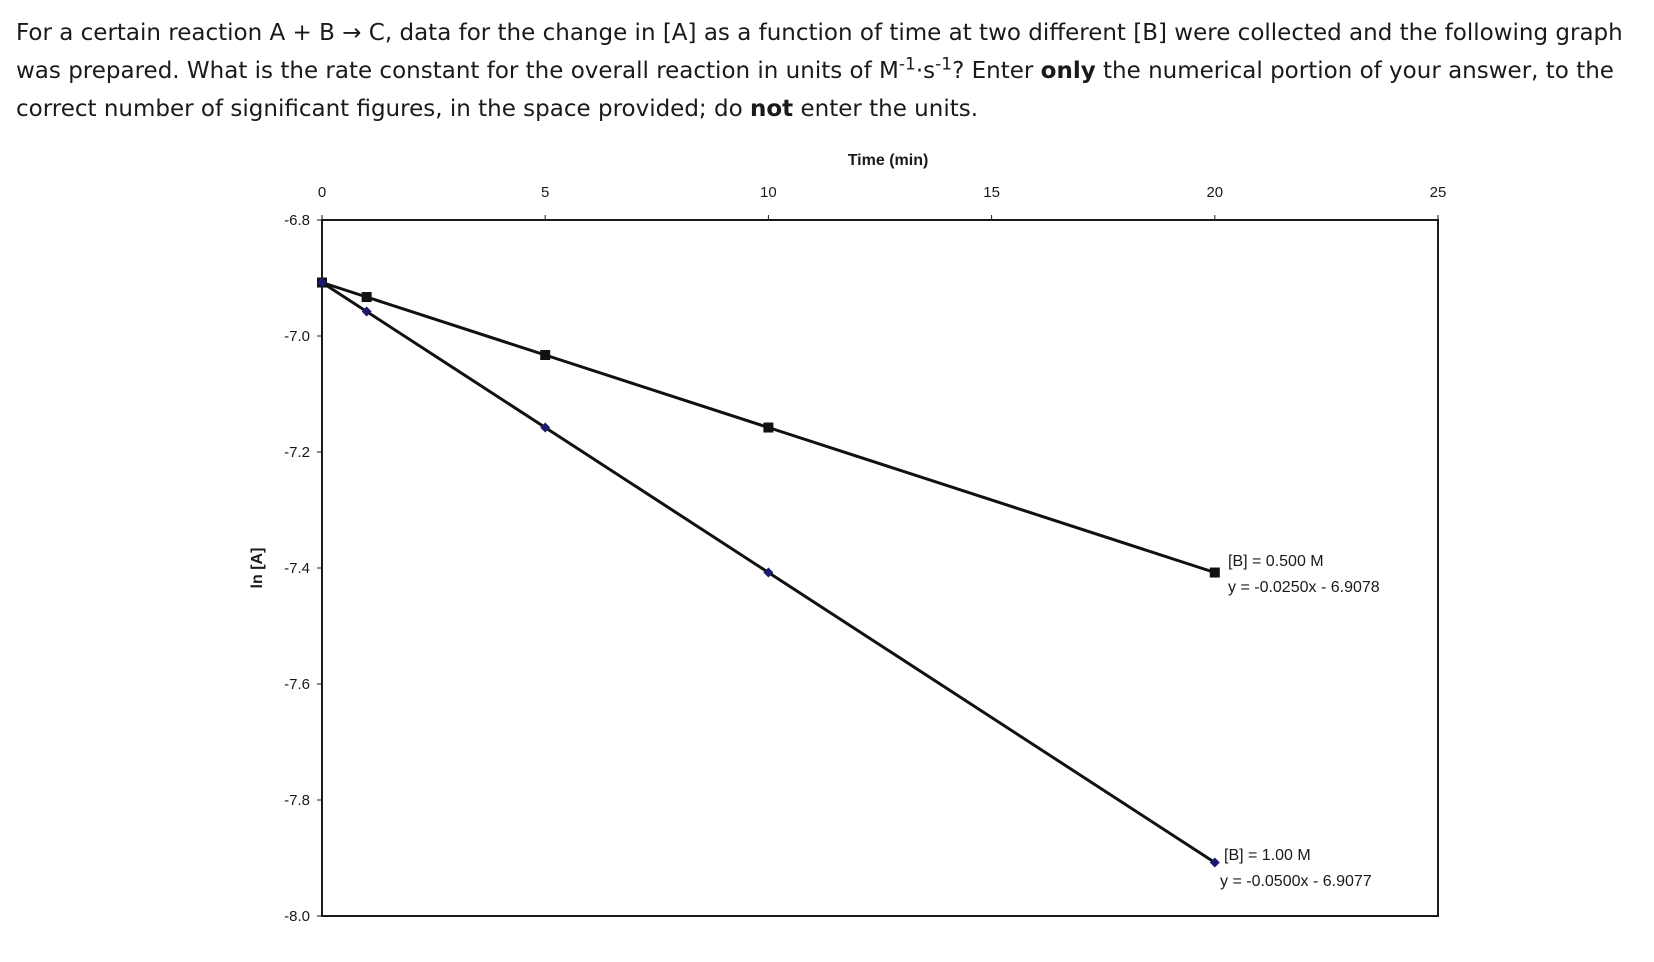 The image size is (1654, 962). What do you see at coordinates (297, 800) in the screenshot?
I see `y-tick-label: -7.8` at bounding box center [297, 800].